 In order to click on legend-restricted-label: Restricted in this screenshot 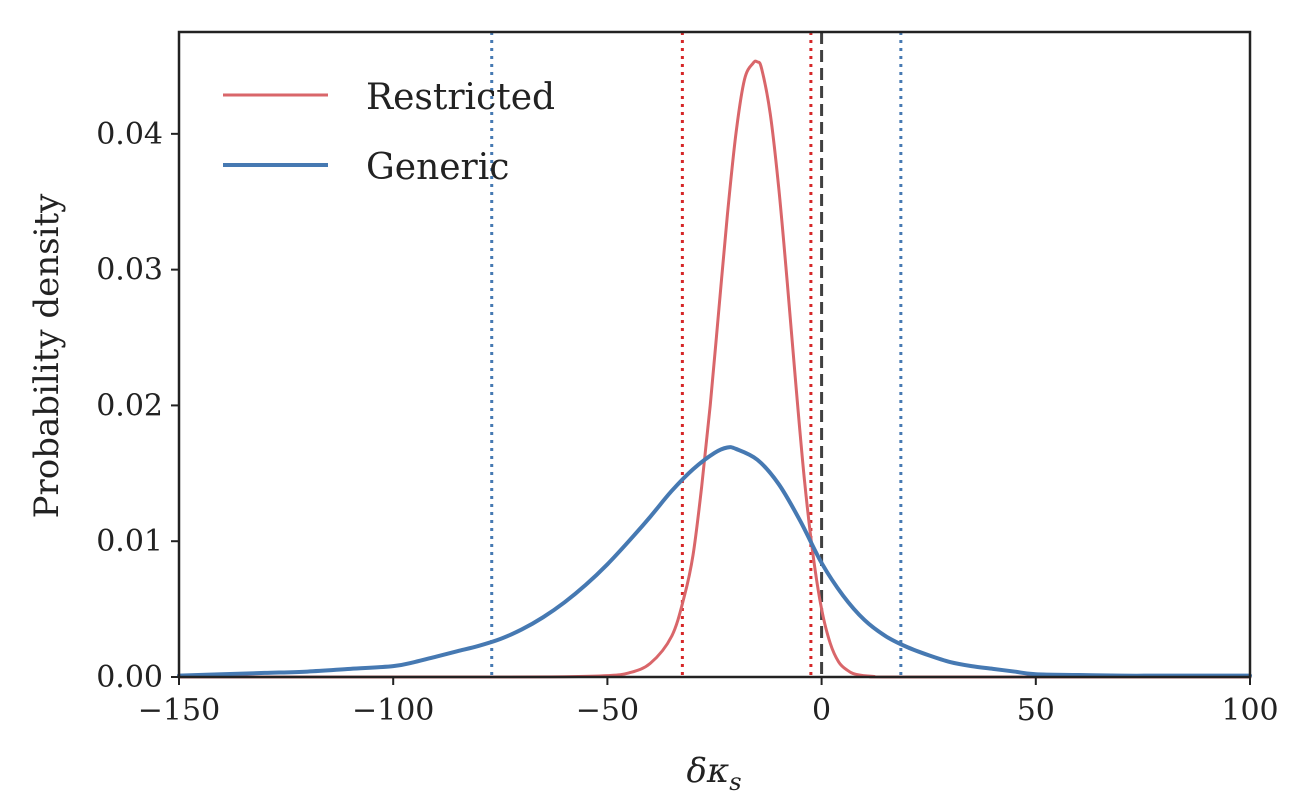, I will do `click(460, 97)`.